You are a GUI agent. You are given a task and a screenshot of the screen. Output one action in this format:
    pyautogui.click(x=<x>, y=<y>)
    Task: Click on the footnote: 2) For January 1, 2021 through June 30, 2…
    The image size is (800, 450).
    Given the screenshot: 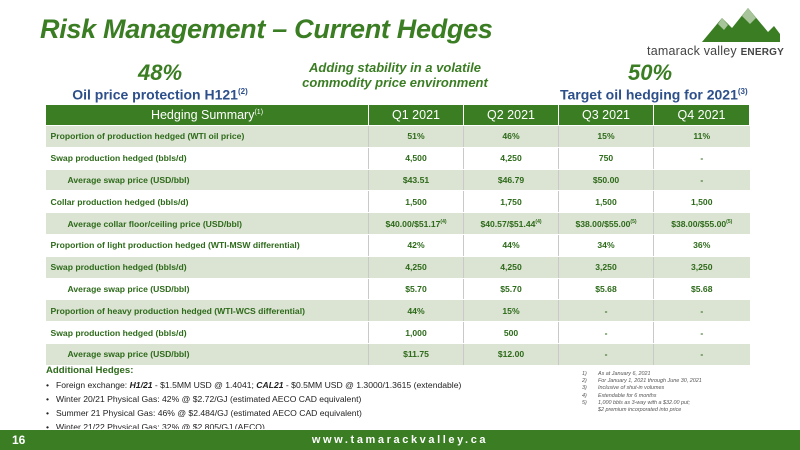 What is the action you would take?
    pyautogui.click(x=642, y=381)
    